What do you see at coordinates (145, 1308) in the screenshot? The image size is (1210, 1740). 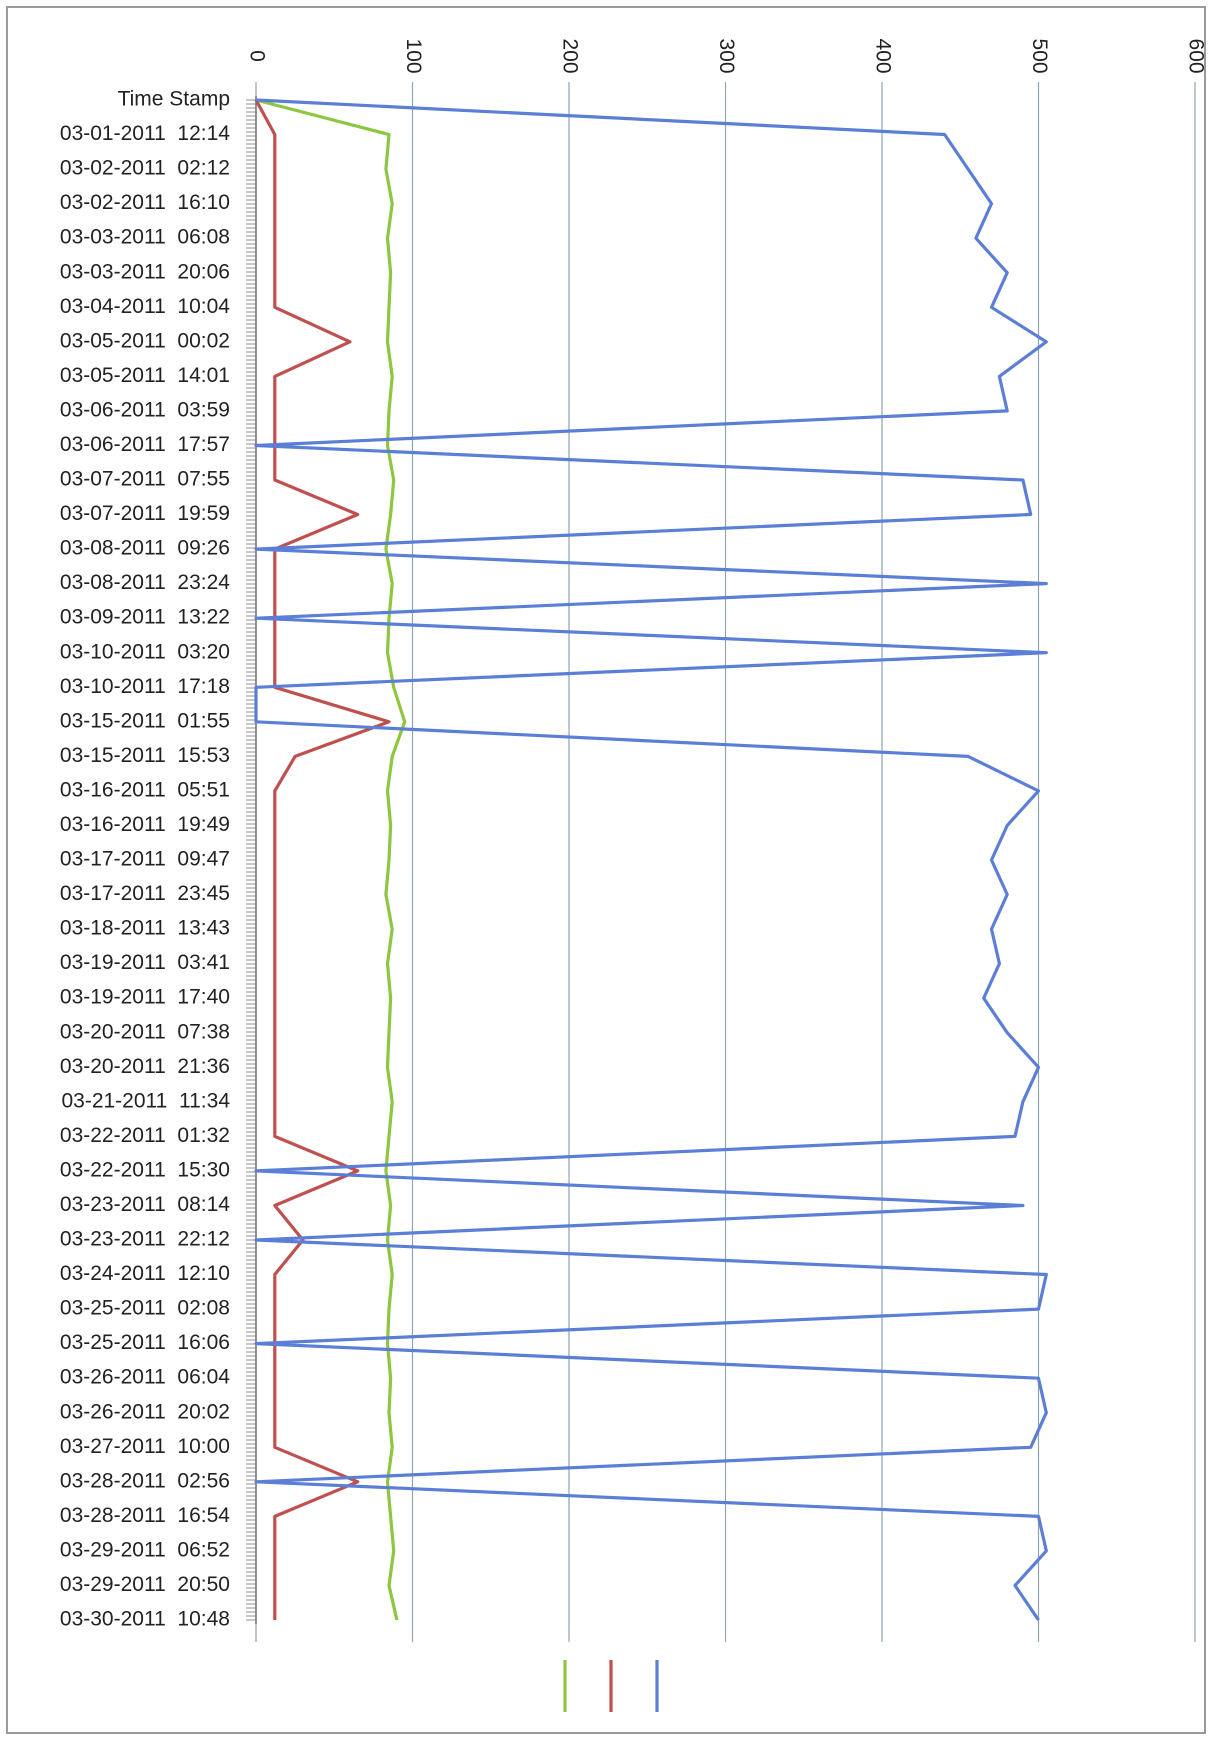 I see `category-label: 03-25-2011 02:08` at bounding box center [145, 1308].